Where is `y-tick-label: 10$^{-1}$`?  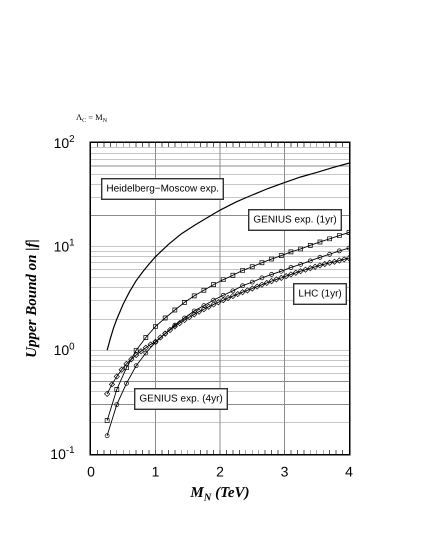
y-tick-label: 10$^{-1}$ is located at coordinates (62, 453).